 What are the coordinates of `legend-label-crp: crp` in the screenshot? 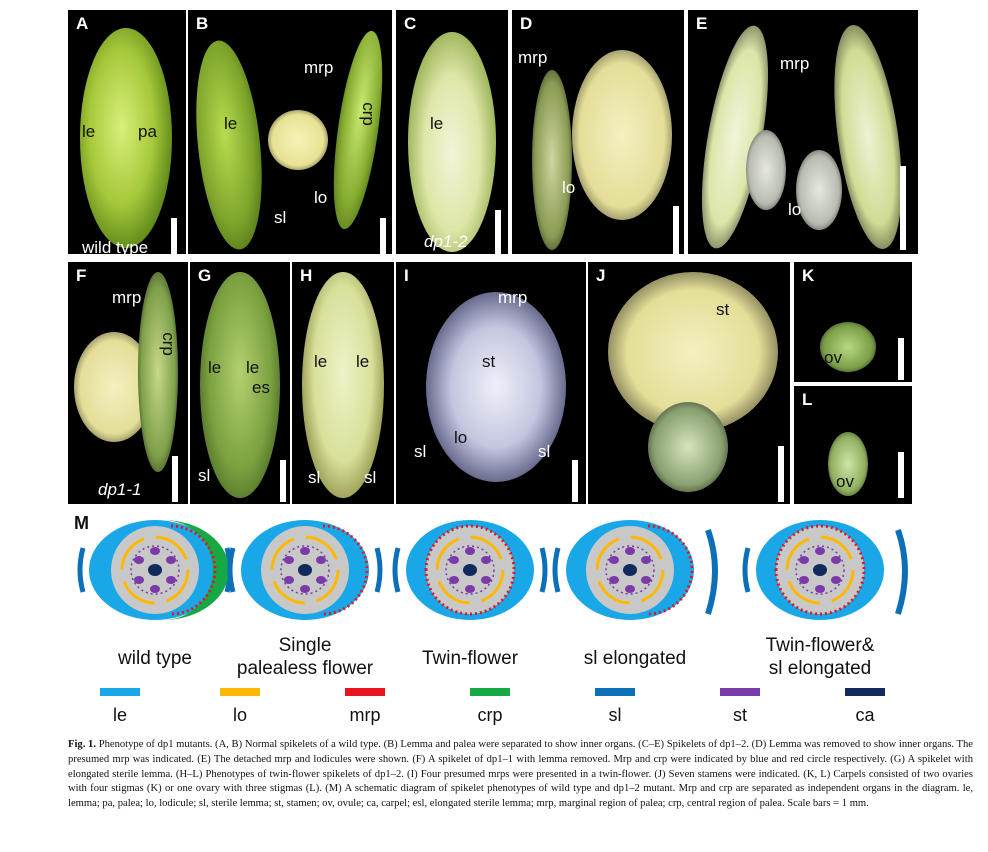 It's located at (490, 715).